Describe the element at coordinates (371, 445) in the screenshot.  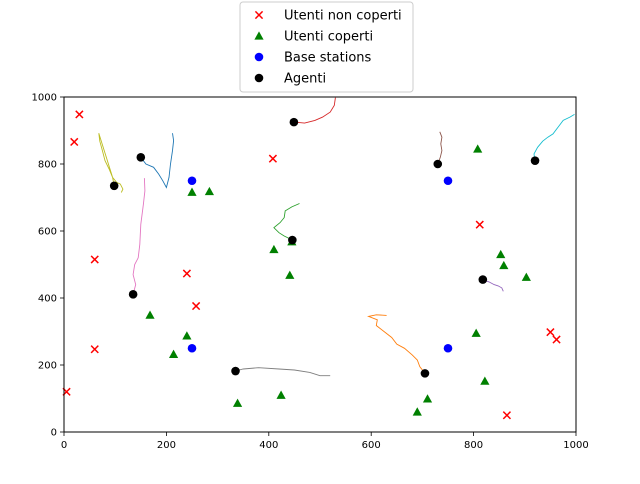
I see `x-tick-label: 600` at that location.